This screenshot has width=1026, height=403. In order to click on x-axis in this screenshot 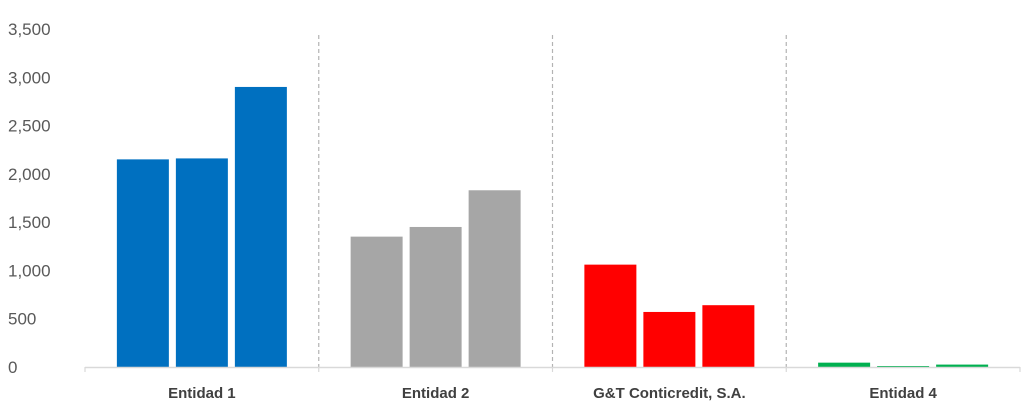, I will do `click(552, 369)`.